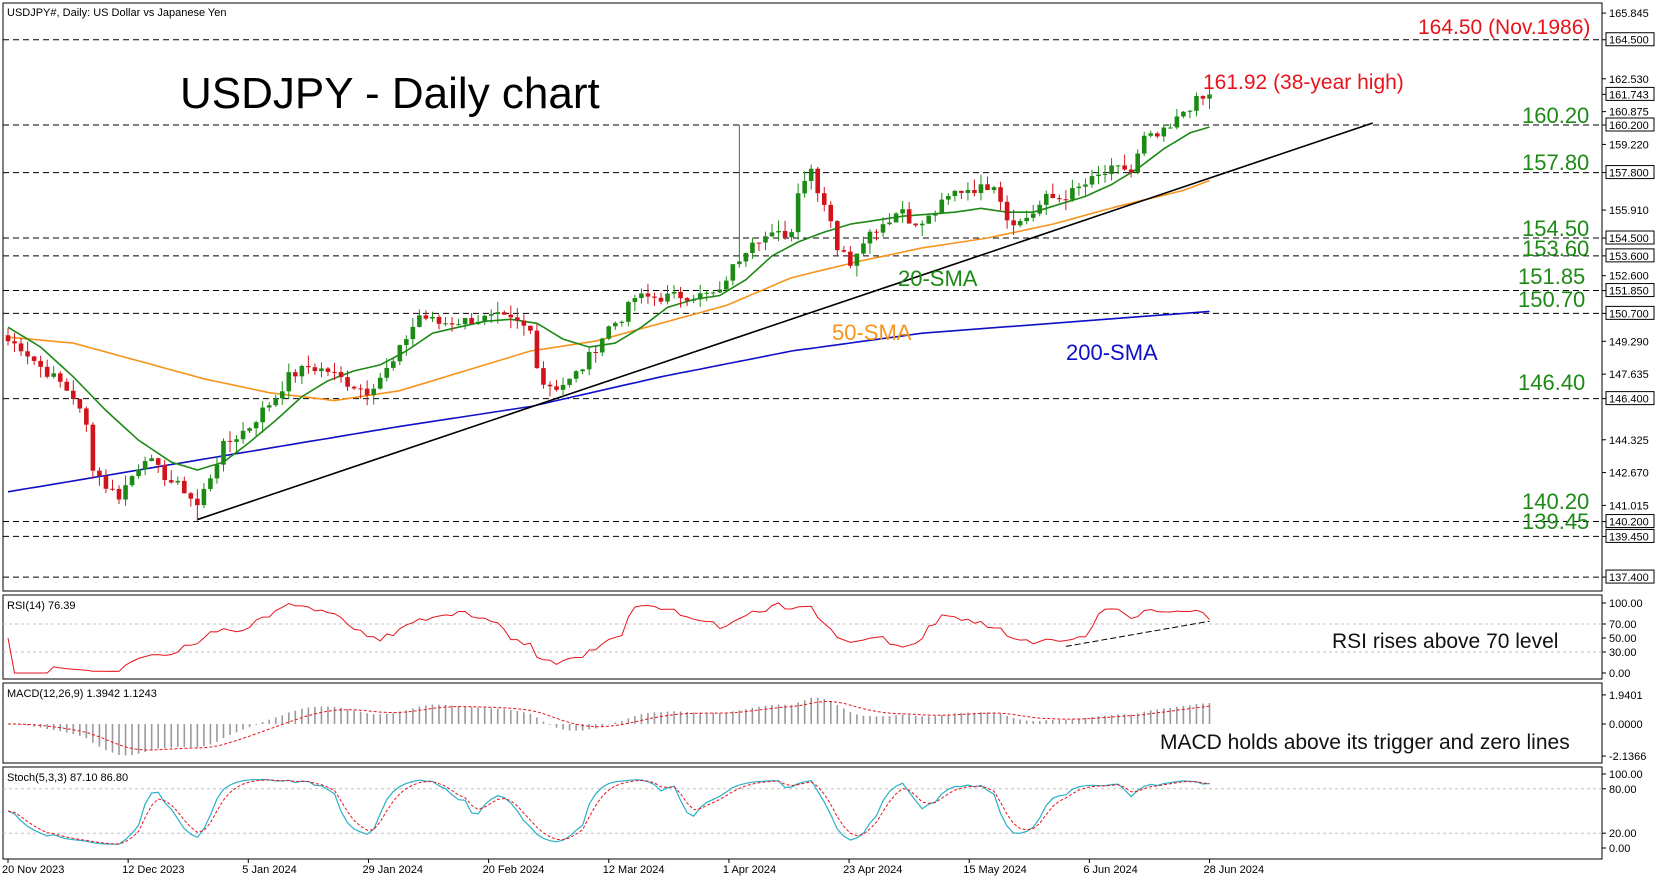 The height and width of the screenshot is (877, 1678). Describe the element at coordinates (1626, 696) in the screenshot. I see `macd-tick-label: 1.9401` at that location.